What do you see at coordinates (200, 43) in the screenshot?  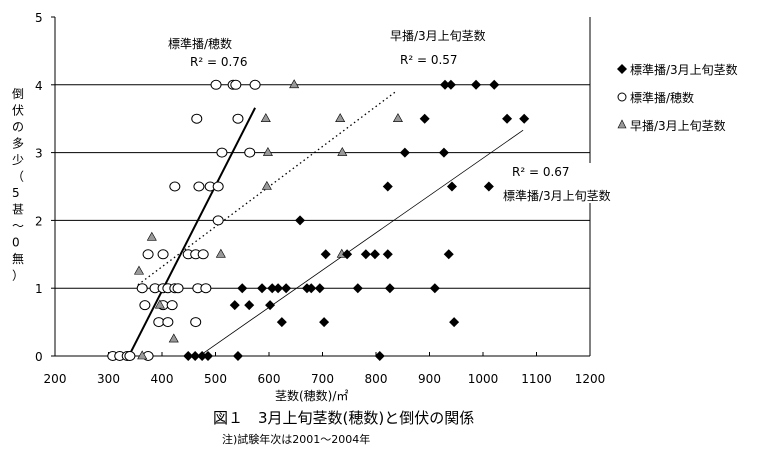 I see `annotation-standard-spikes: 標準播/穂数` at bounding box center [200, 43].